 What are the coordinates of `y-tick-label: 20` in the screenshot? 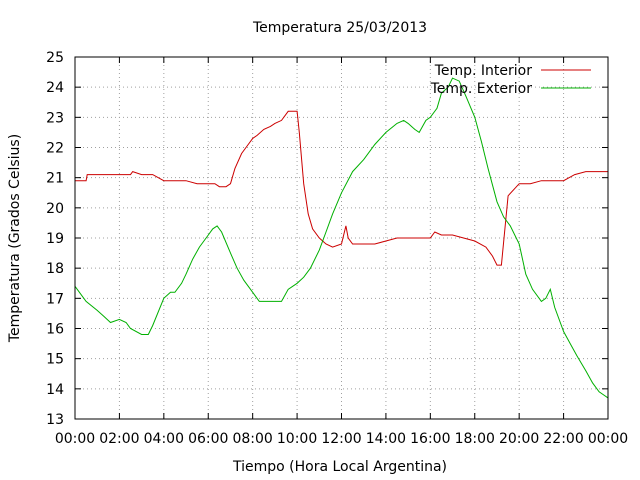 It's located at (55, 209).